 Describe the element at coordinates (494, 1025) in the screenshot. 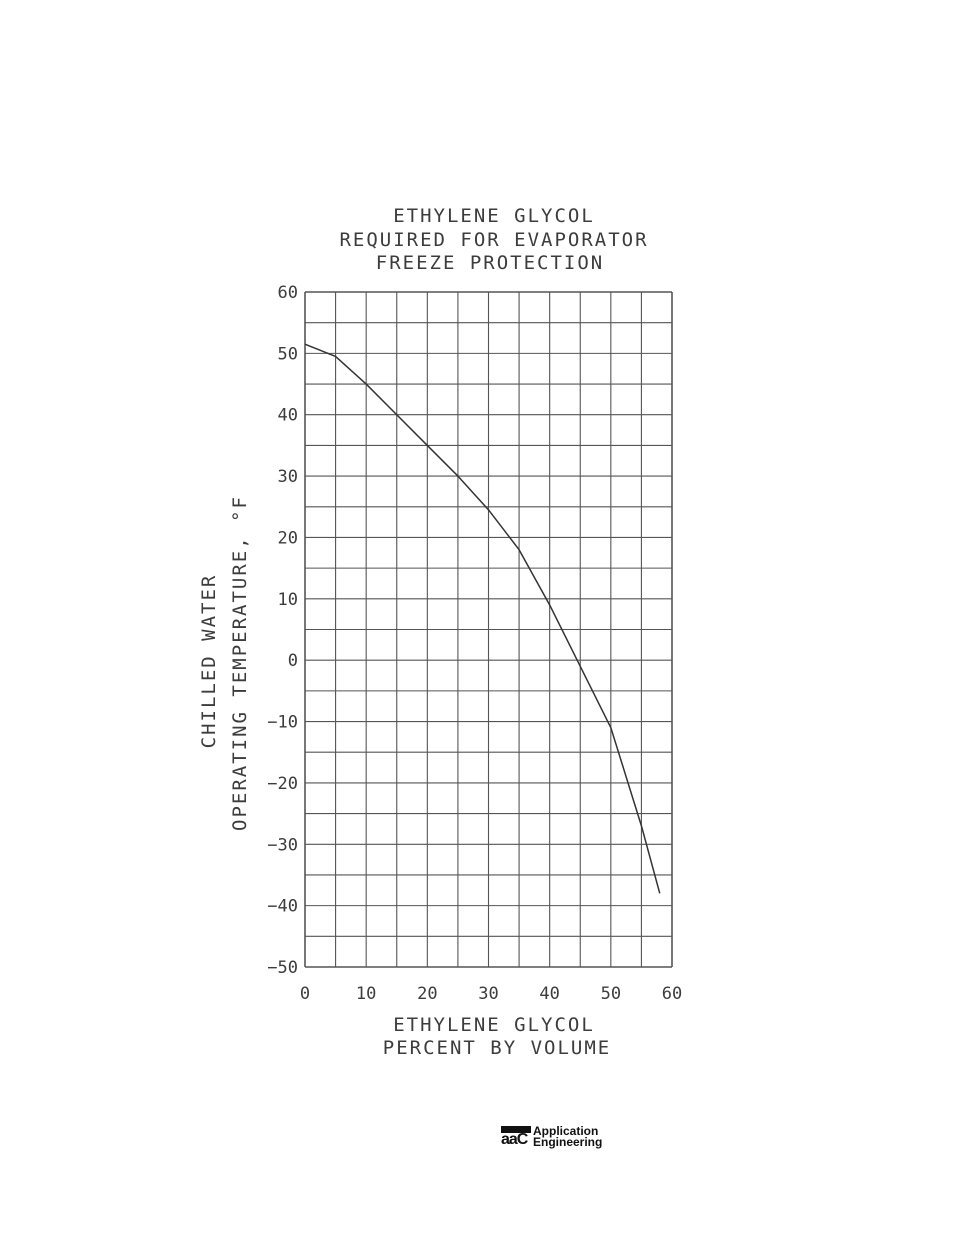

I see `x-axis-label-line-1: ETHYLENE GLYCOL` at that location.